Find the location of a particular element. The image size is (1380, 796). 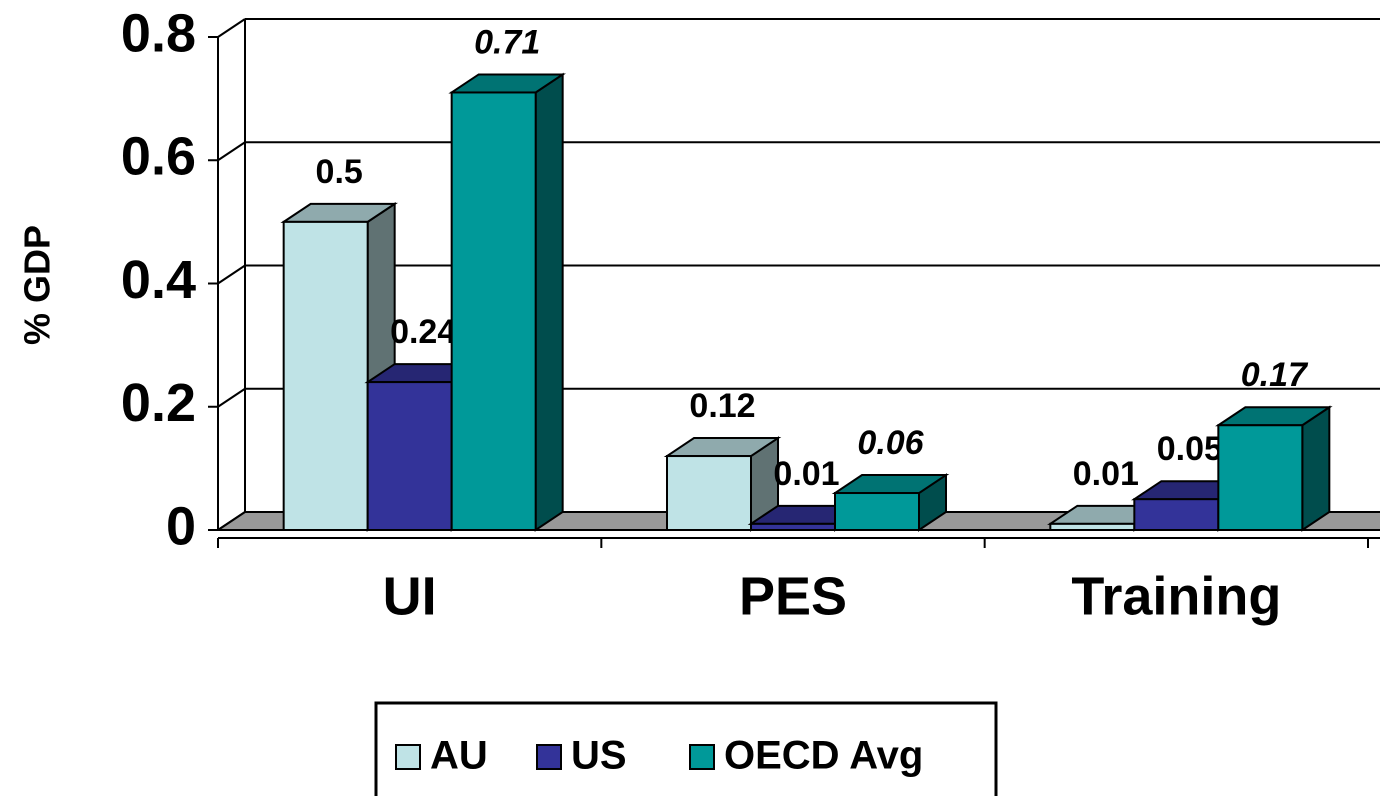

y-tick-label: 0 is located at coordinates (181, 526).